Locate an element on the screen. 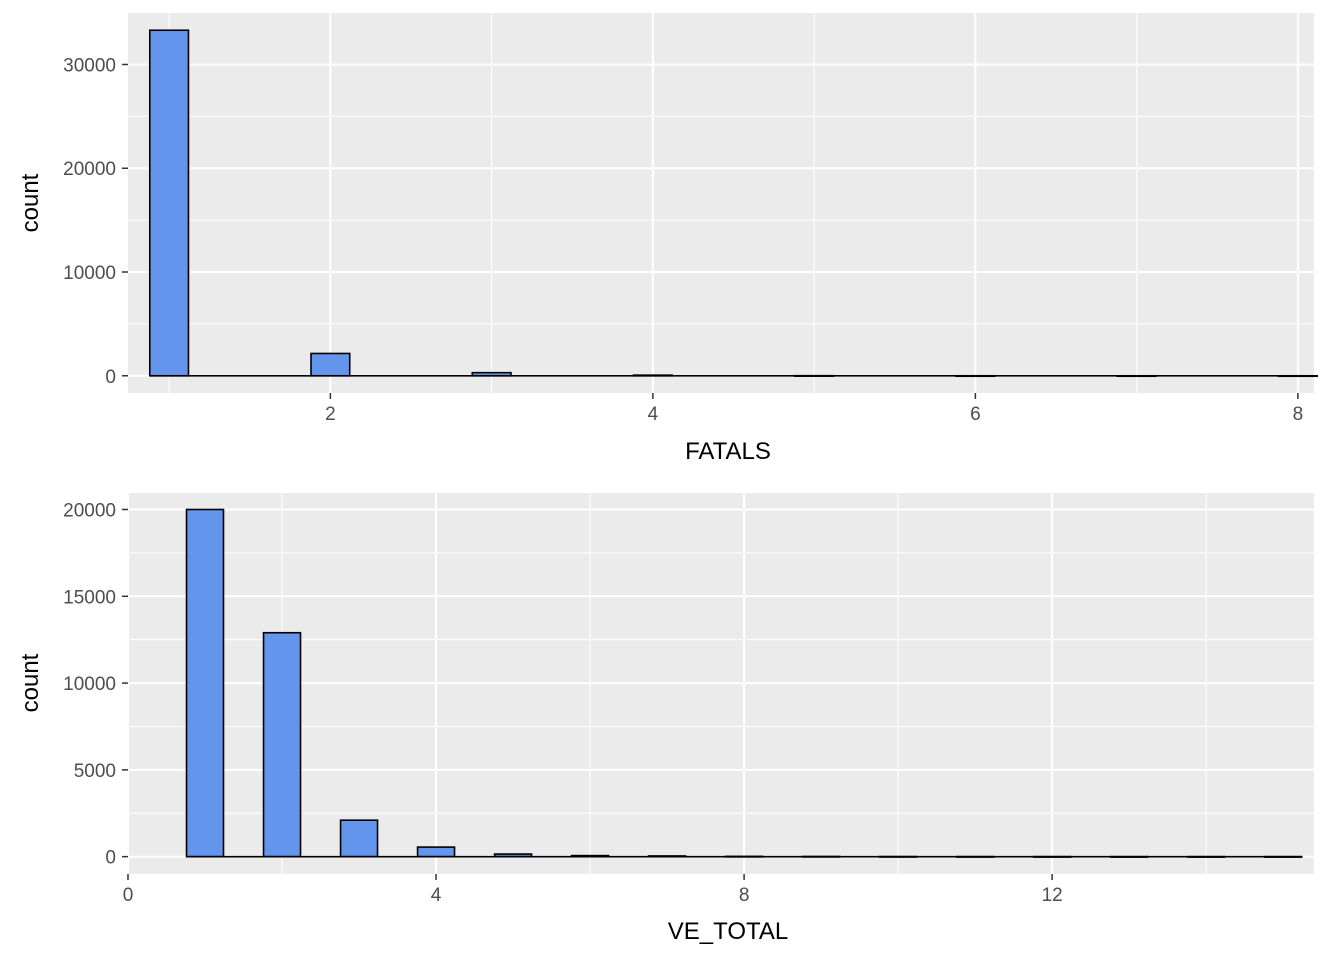  fatals-y-tick-label: 30000 is located at coordinates (89, 65).